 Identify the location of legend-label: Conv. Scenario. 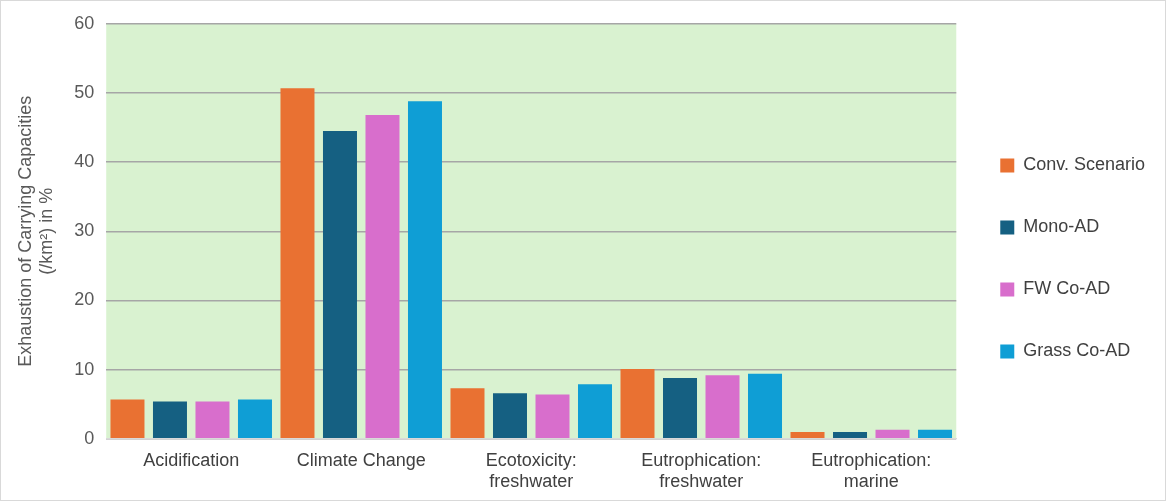
(1084, 164).